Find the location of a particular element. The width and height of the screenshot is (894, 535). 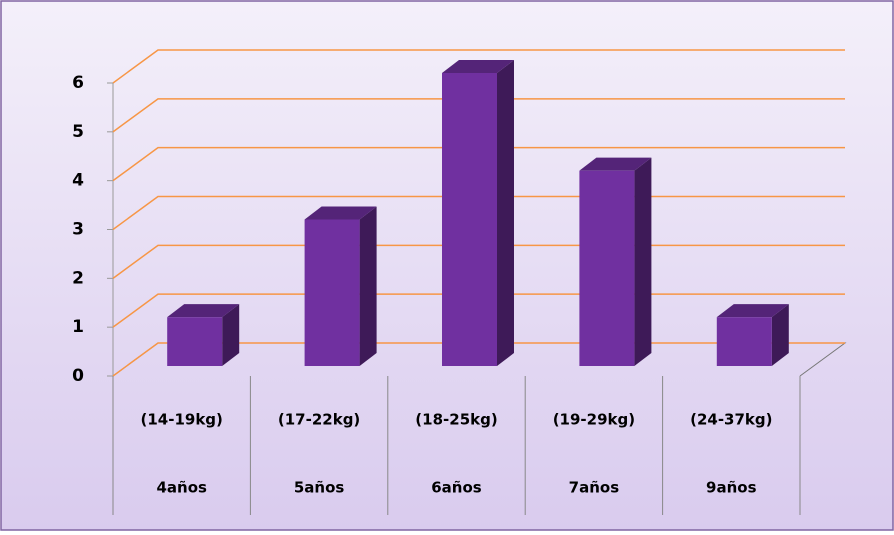

y-tick-label: 6 is located at coordinates (78, 83).